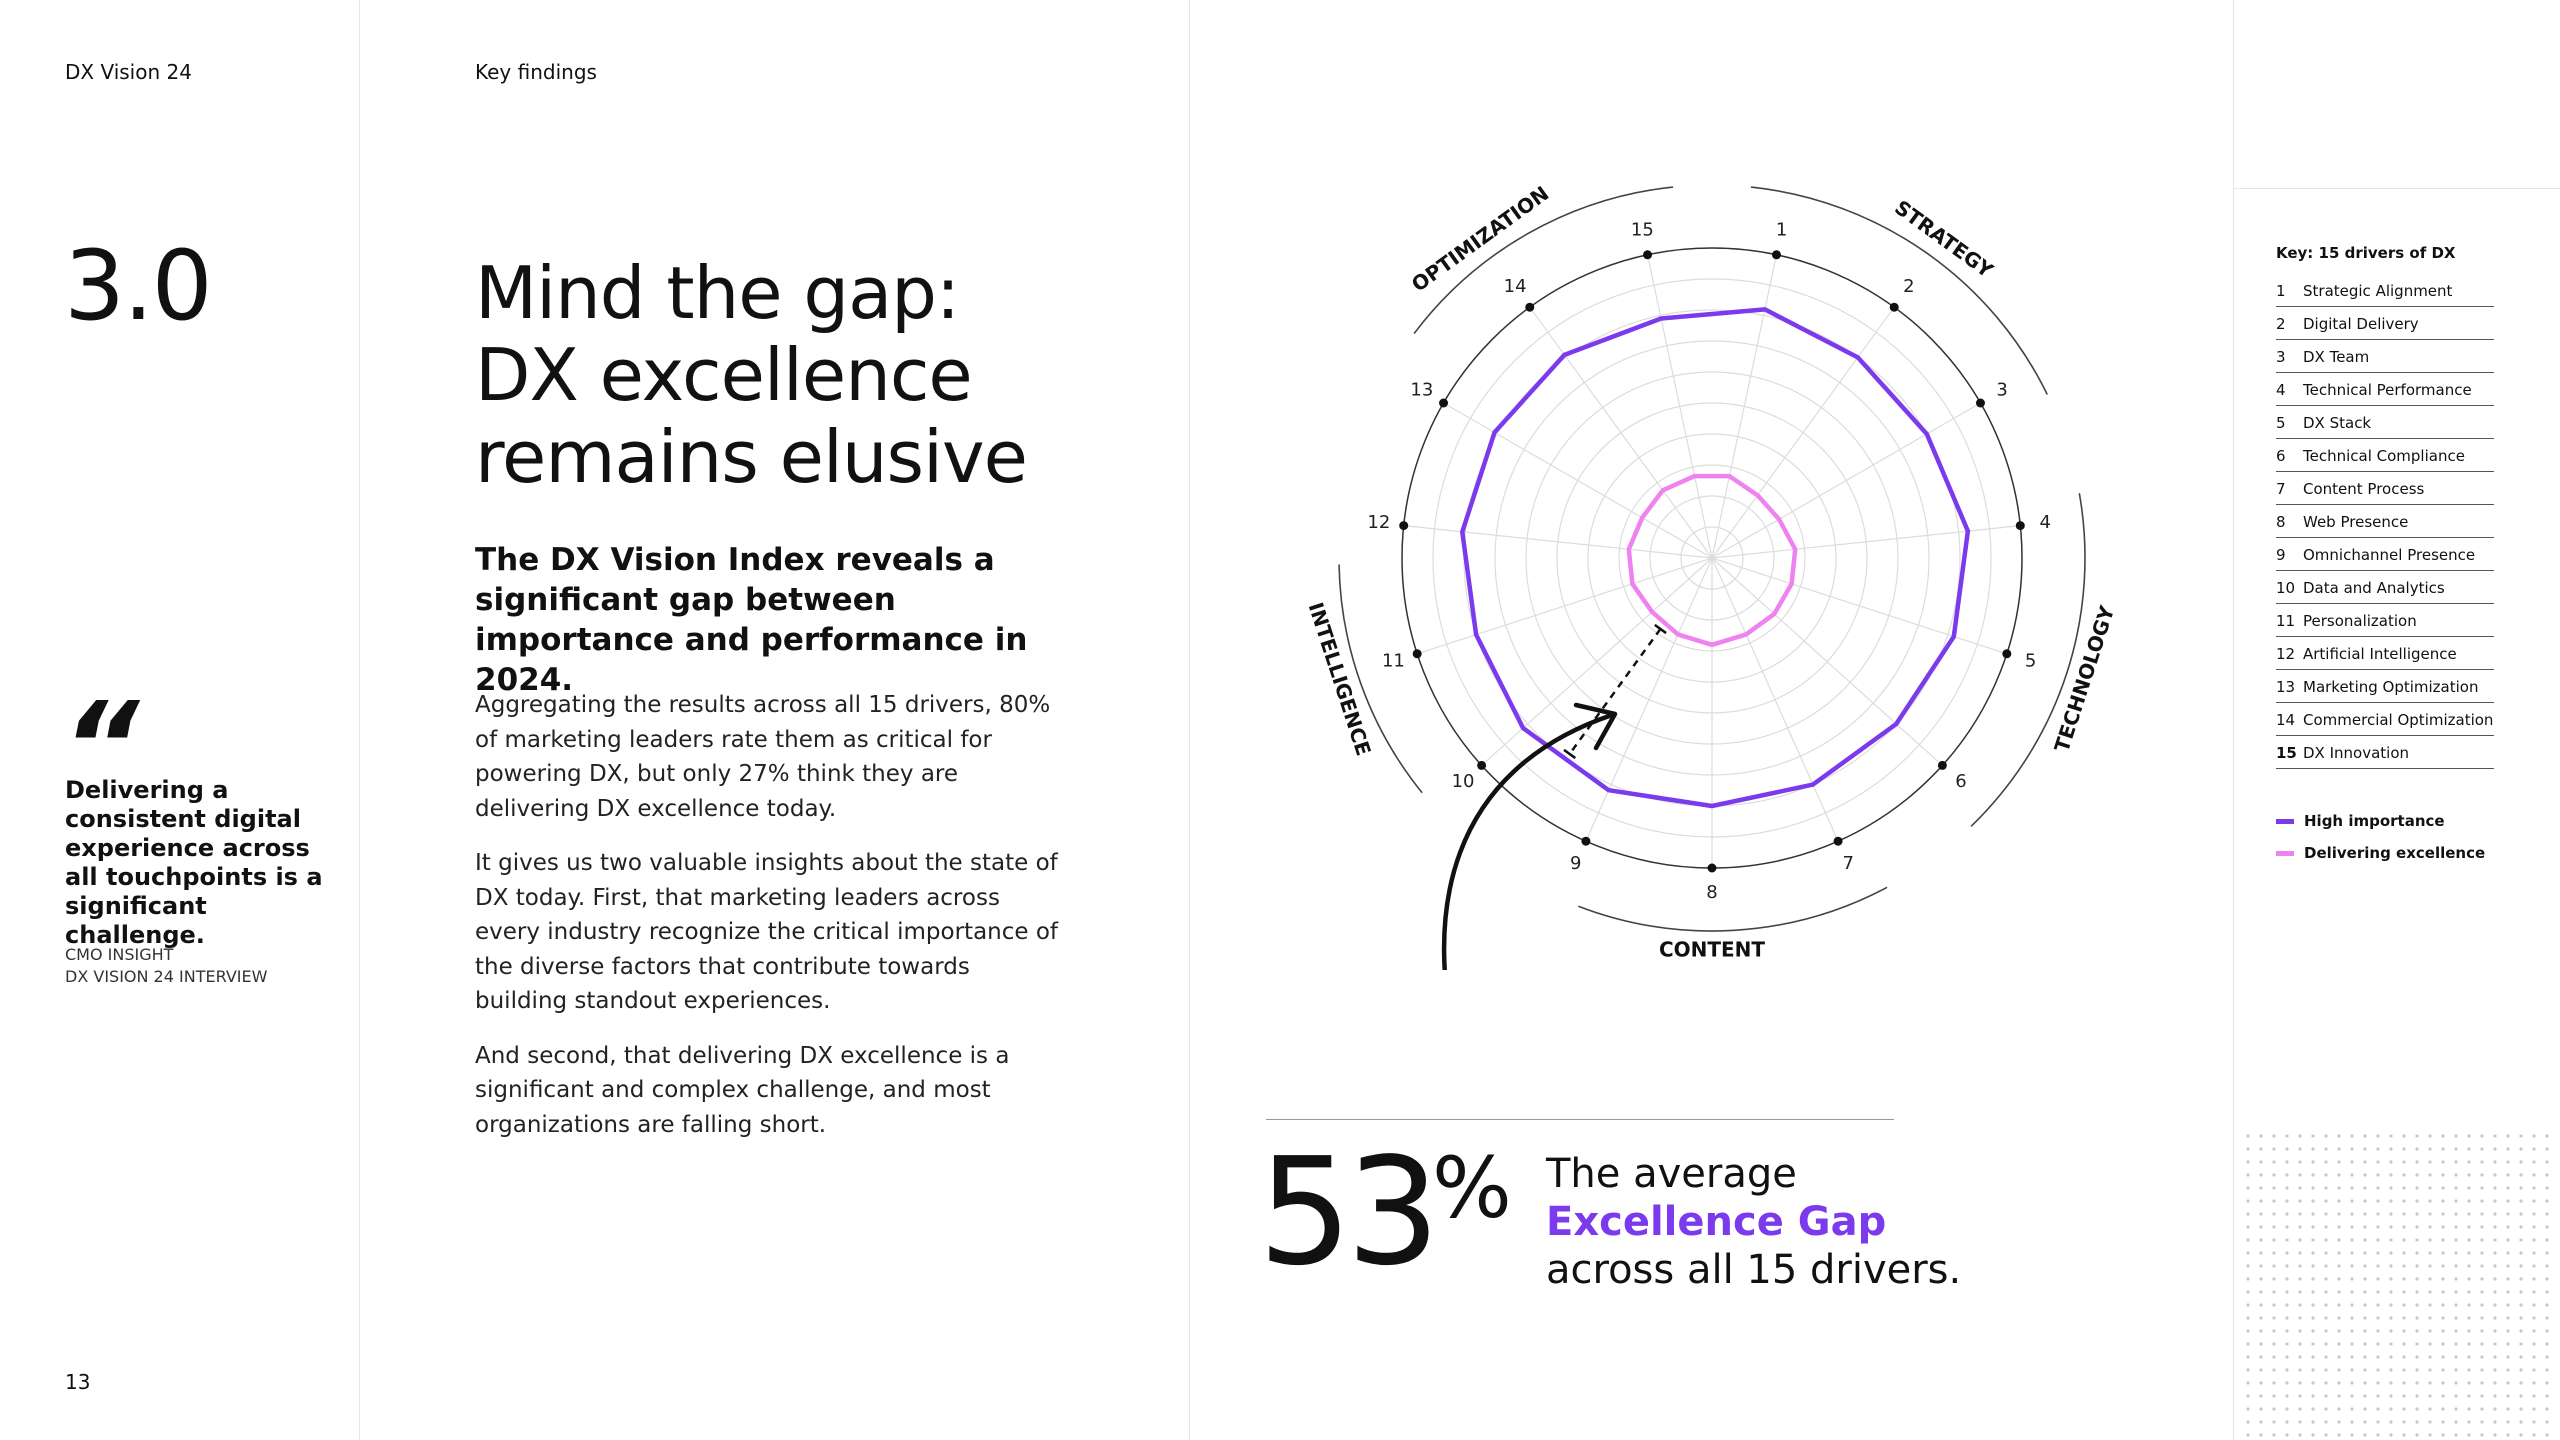  I want to click on legend-item: 4 Technical Performance, so click(2385, 390).